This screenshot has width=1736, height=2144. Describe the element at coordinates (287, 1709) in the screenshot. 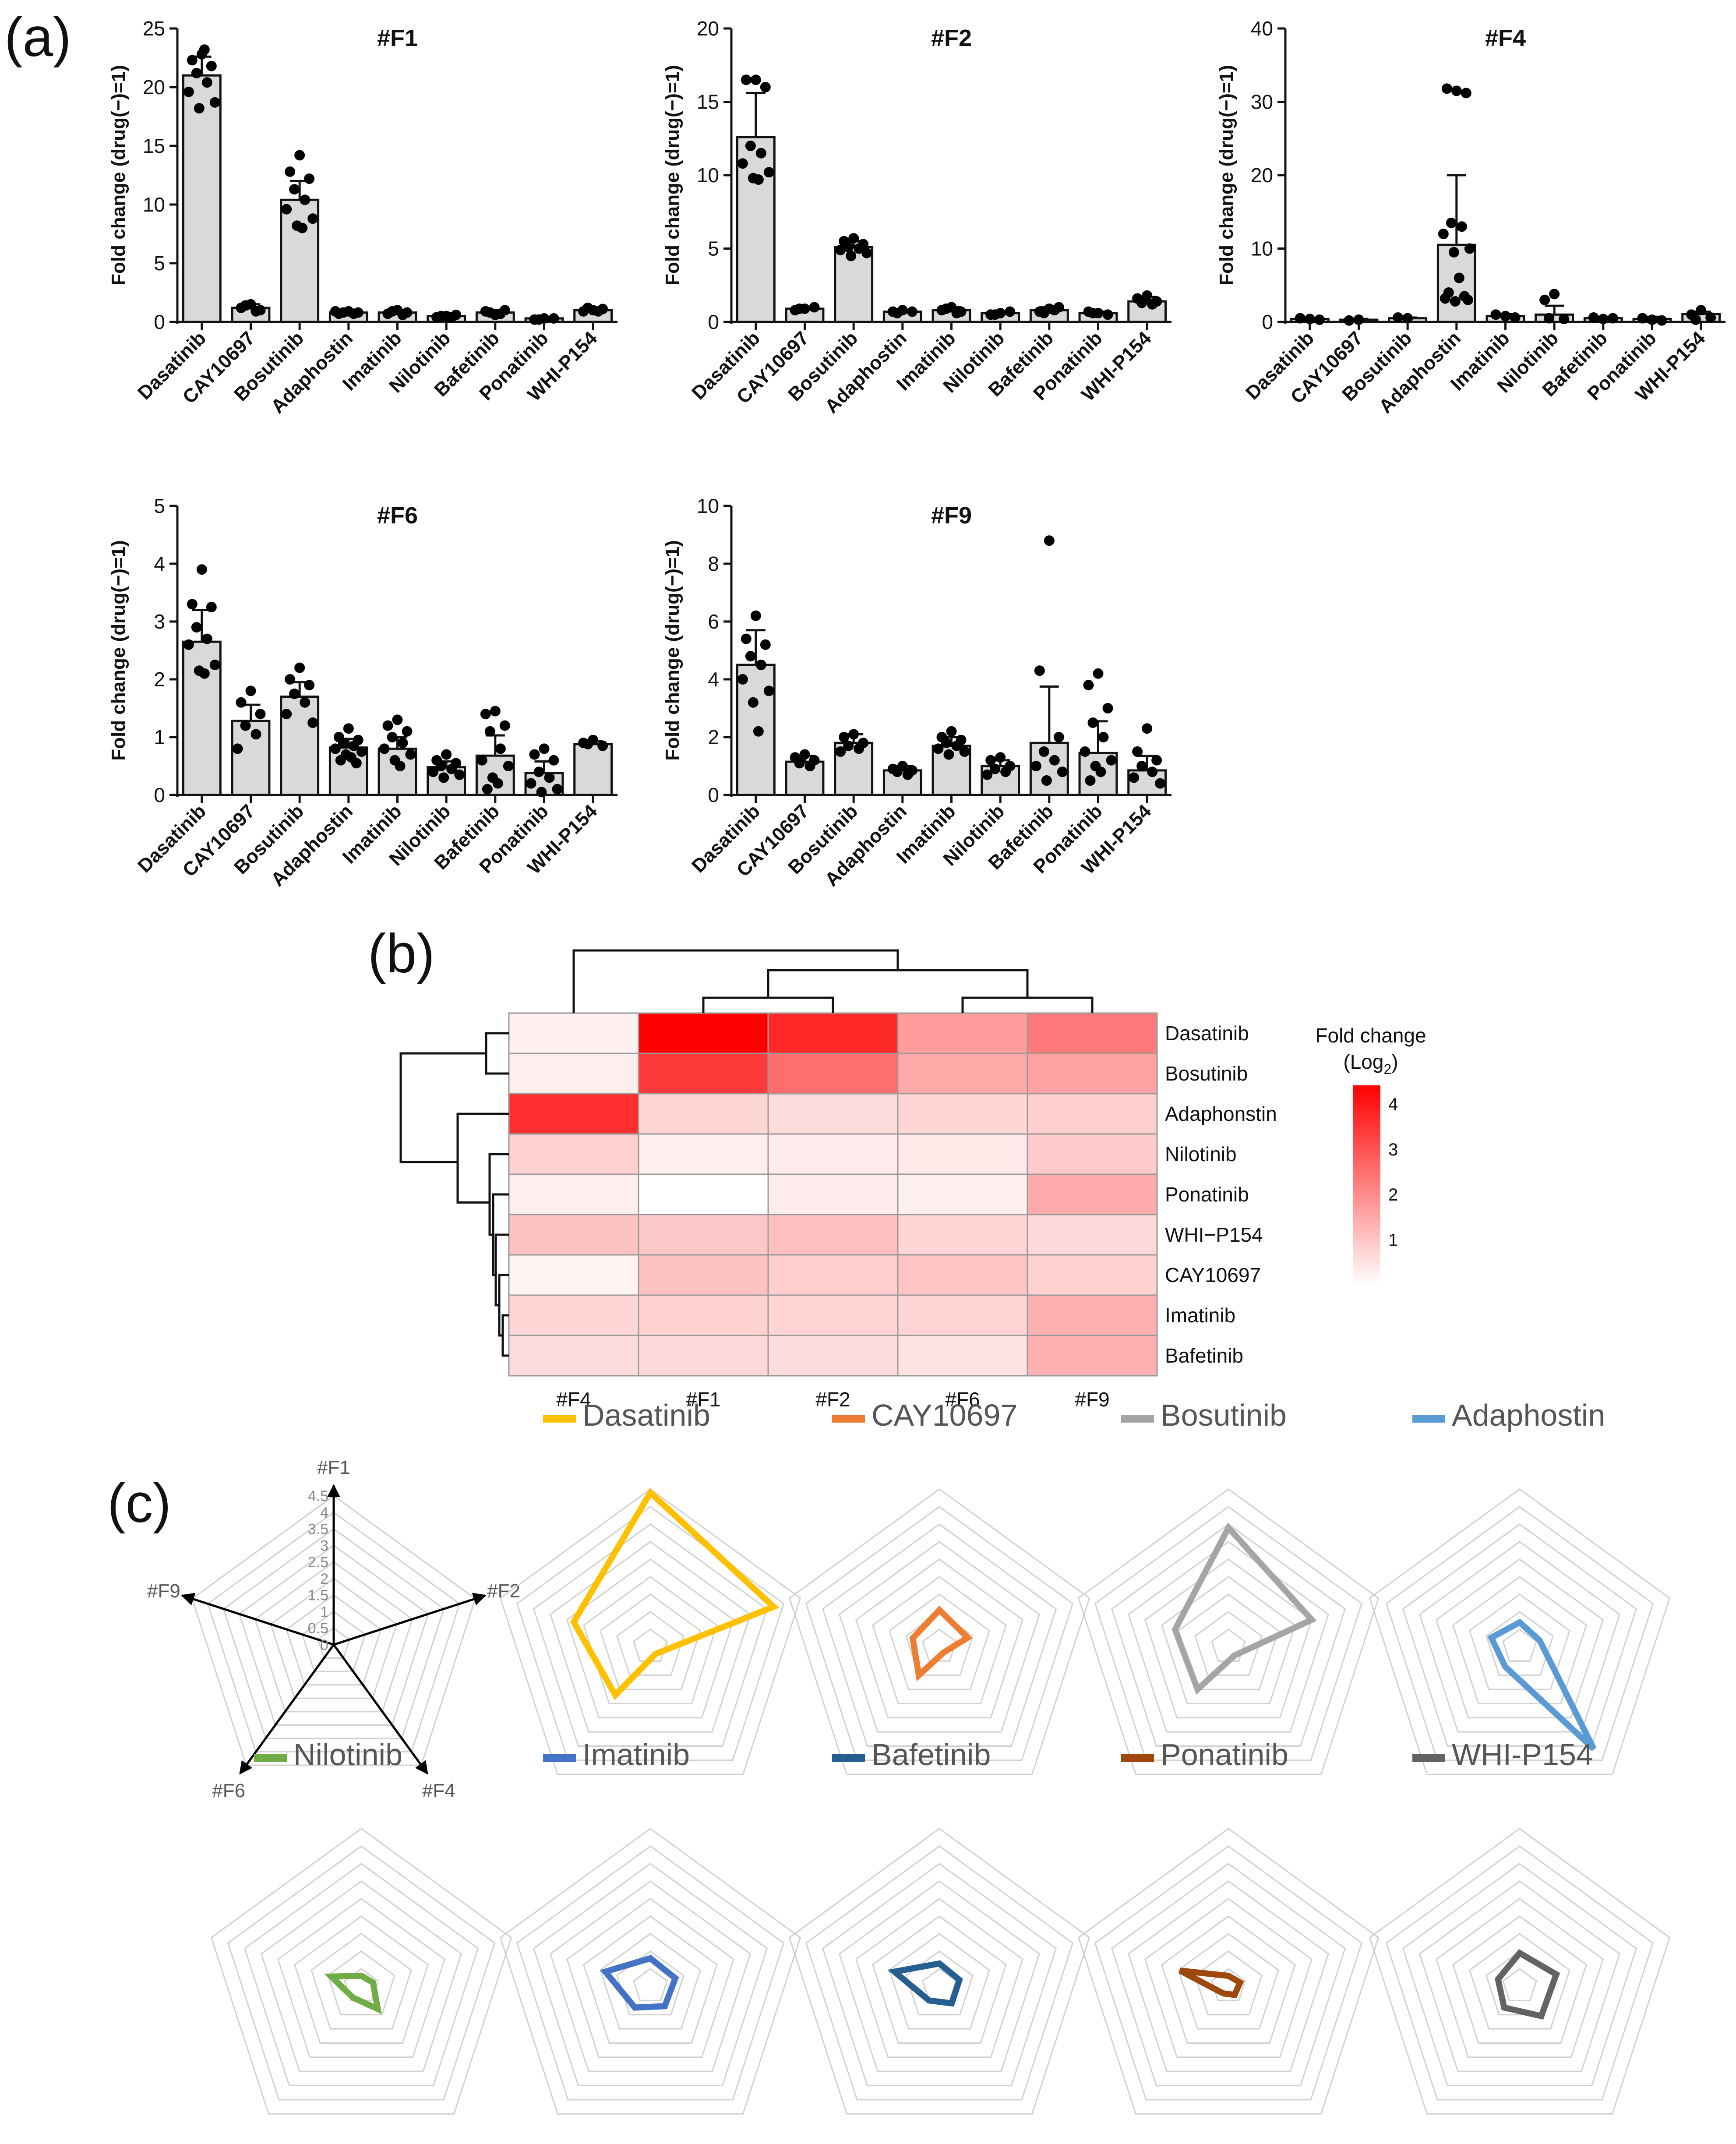

I see `reference-axis-f6` at that location.